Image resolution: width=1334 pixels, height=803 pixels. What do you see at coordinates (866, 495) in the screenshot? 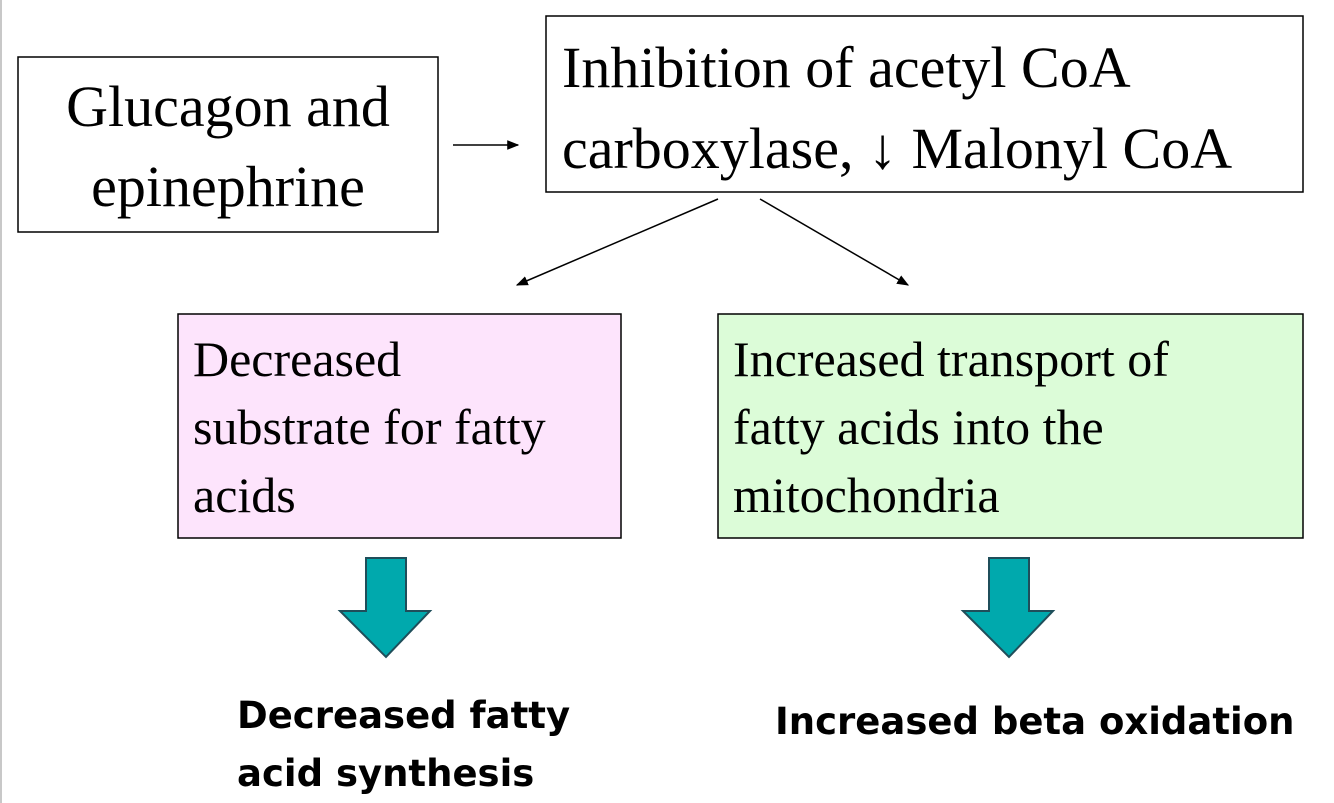
I see `node-text: mitochondria` at bounding box center [866, 495].